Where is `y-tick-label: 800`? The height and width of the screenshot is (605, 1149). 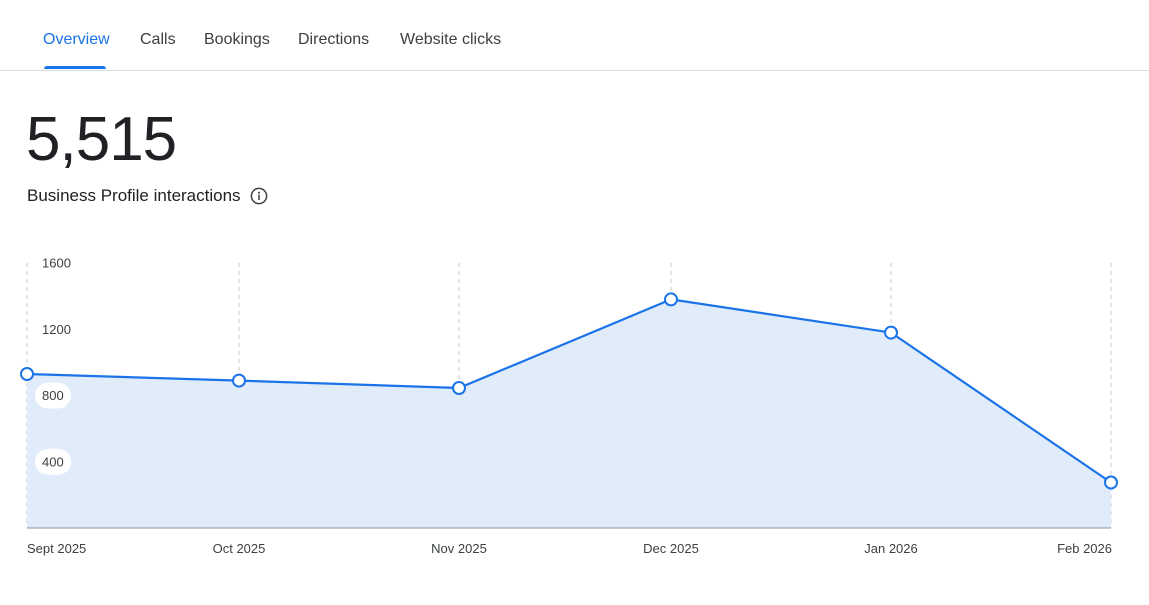 y-tick-label: 800 is located at coordinates (53, 395).